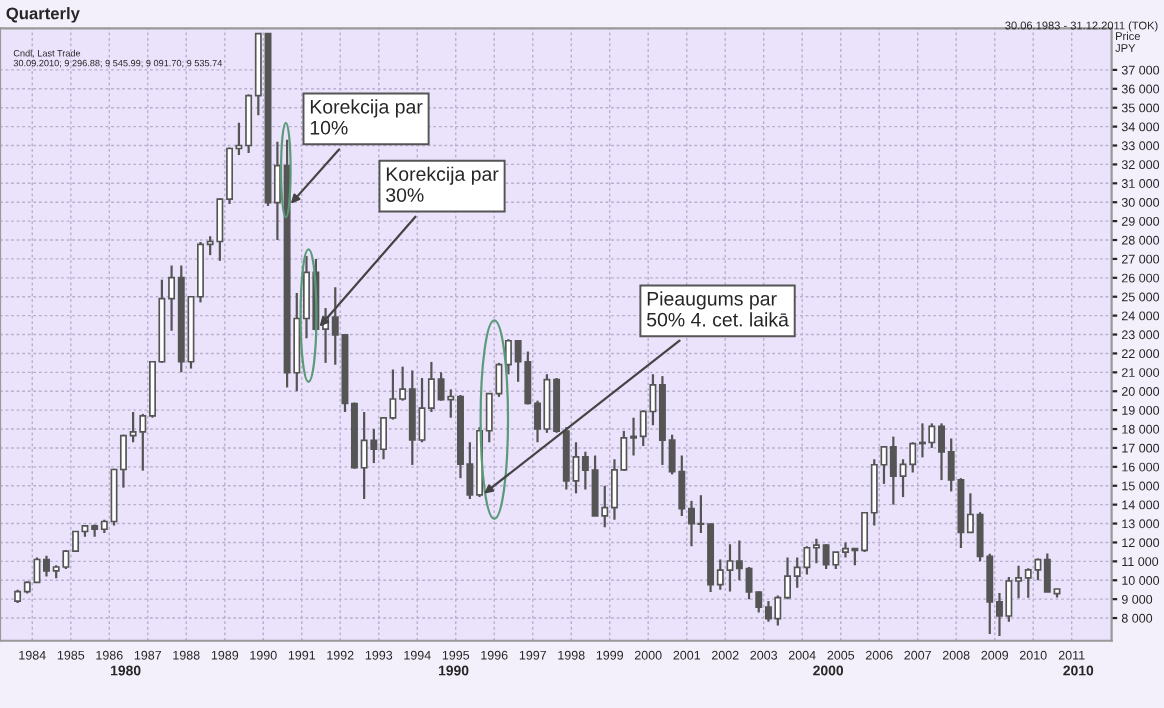 Image resolution: width=1164 pixels, height=708 pixels. I want to click on annotation: Korekcija par 10%, so click(366, 117).